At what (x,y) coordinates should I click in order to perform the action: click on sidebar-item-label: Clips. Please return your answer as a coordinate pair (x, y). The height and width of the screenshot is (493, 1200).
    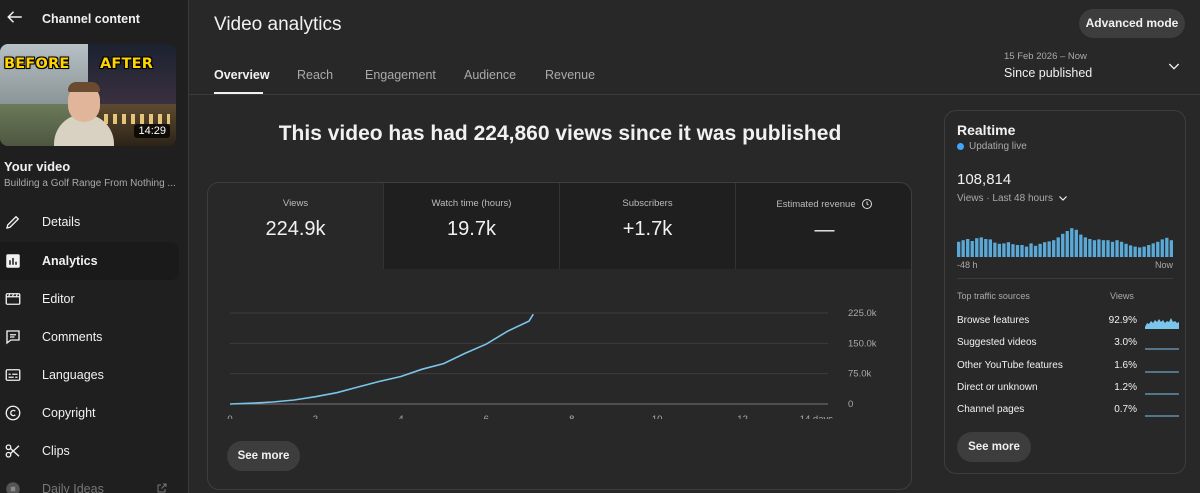
    Looking at the image, I should click on (56, 451).